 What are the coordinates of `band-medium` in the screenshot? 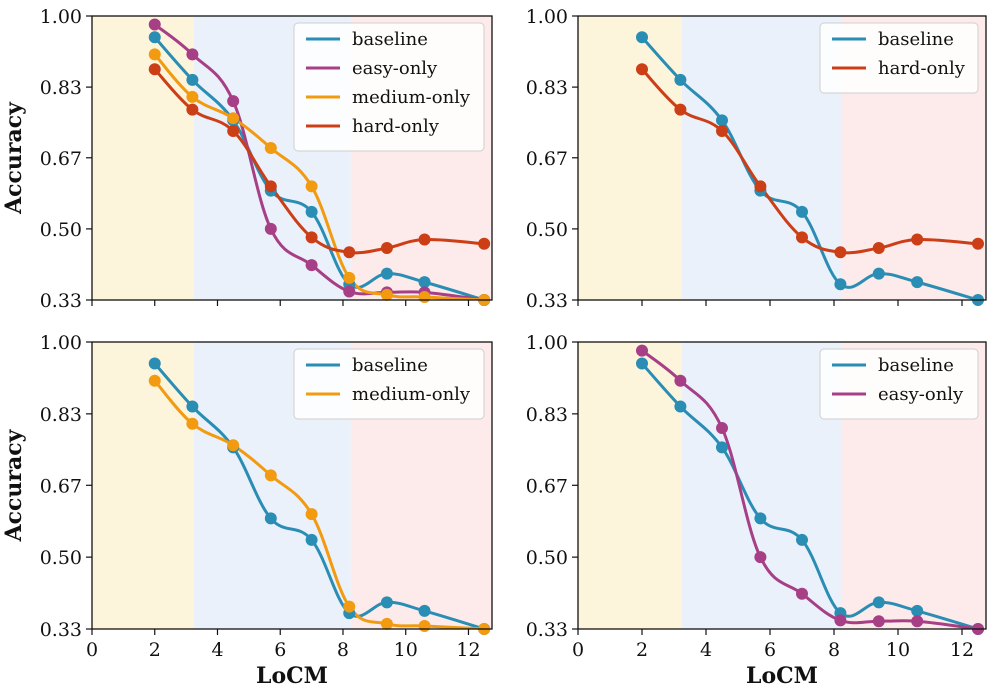 It's located at (762, 485).